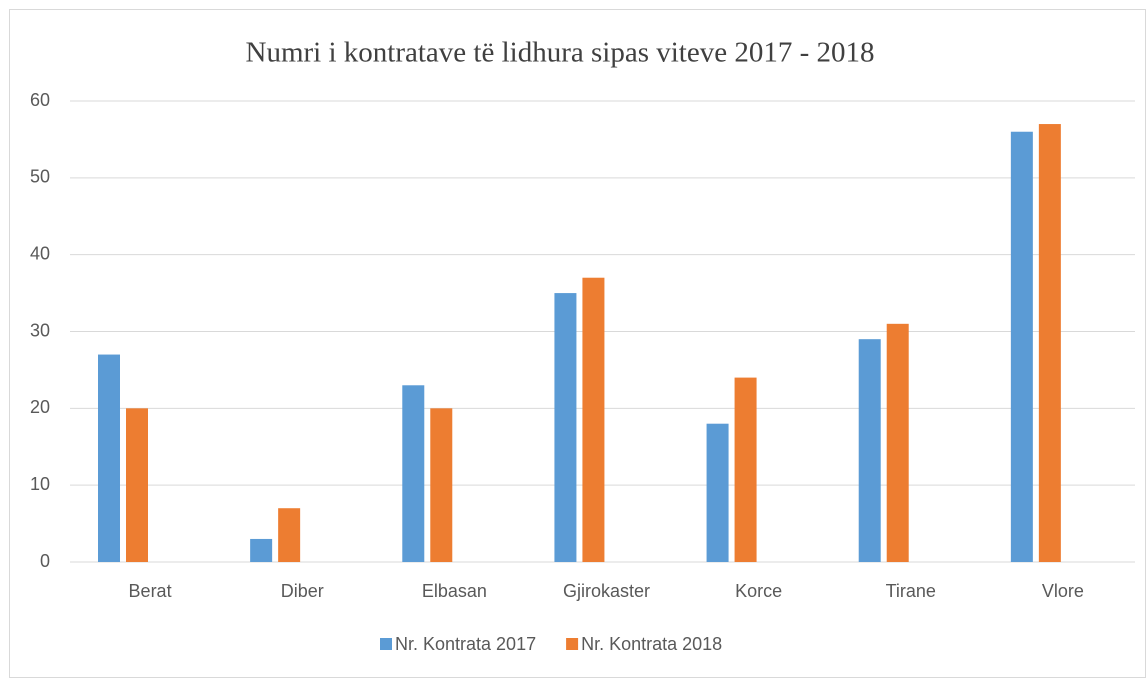  Describe the element at coordinates (45, 561) in the screenshot. I see `y-tick-label: 0` at that location.